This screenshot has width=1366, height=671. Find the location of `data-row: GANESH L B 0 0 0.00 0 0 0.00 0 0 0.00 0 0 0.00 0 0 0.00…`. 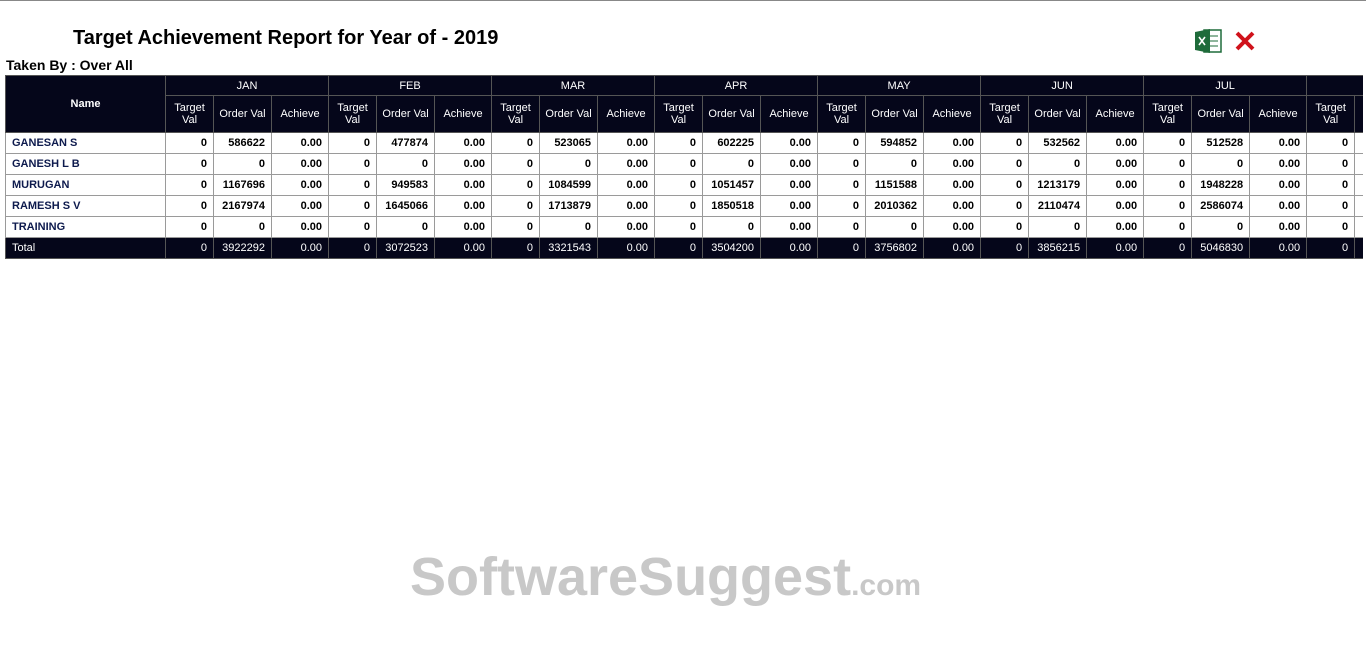

data-row: GANESH L B 0 0 0.00 0 0 0.00 0 0 0.00 0 0 0.00 0 0 0.00… is located at coordinates (684, 164).